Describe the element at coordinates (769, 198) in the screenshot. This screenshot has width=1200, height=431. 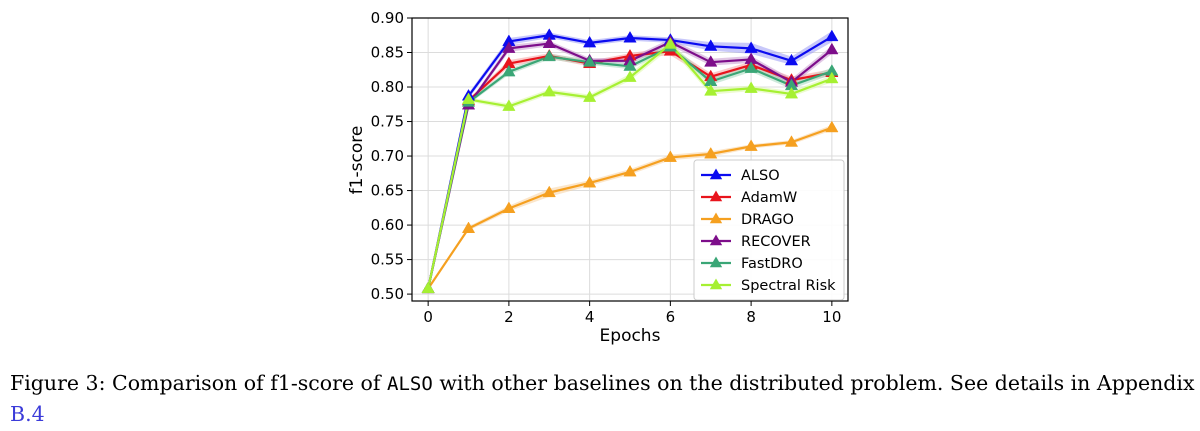
I see `legend-label-adamw: AdamW` at that location.